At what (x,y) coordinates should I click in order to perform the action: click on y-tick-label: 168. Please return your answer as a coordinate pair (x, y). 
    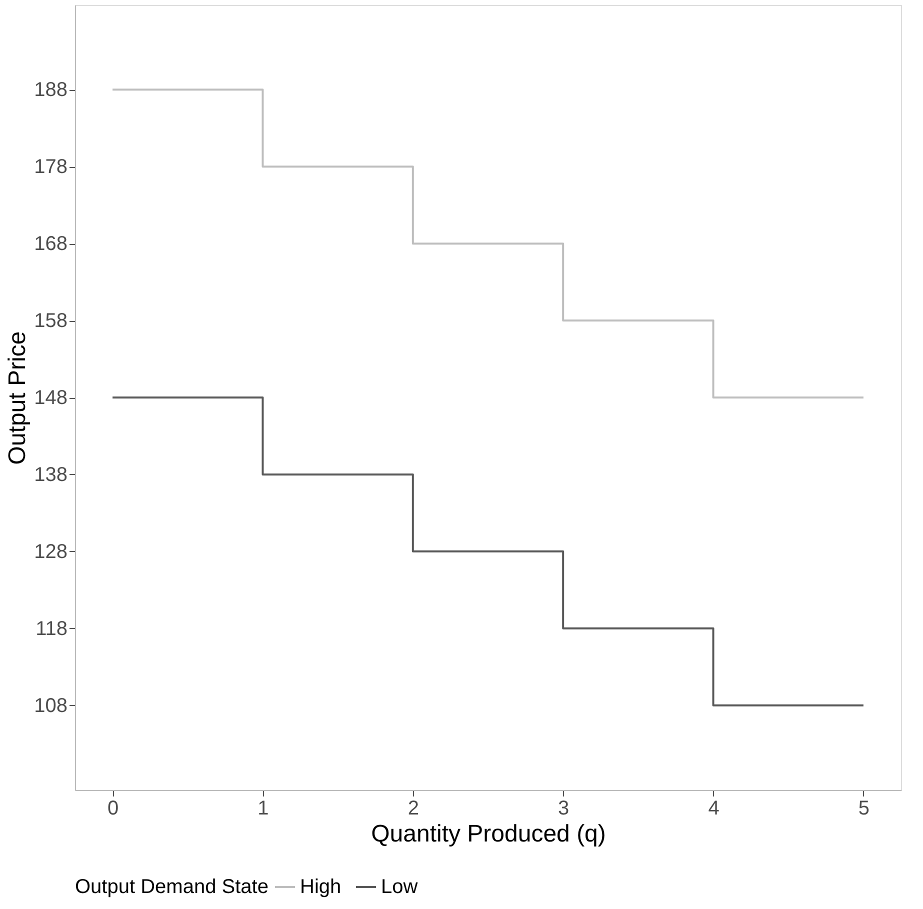
    Looking at the image, I should click on (51, 244).